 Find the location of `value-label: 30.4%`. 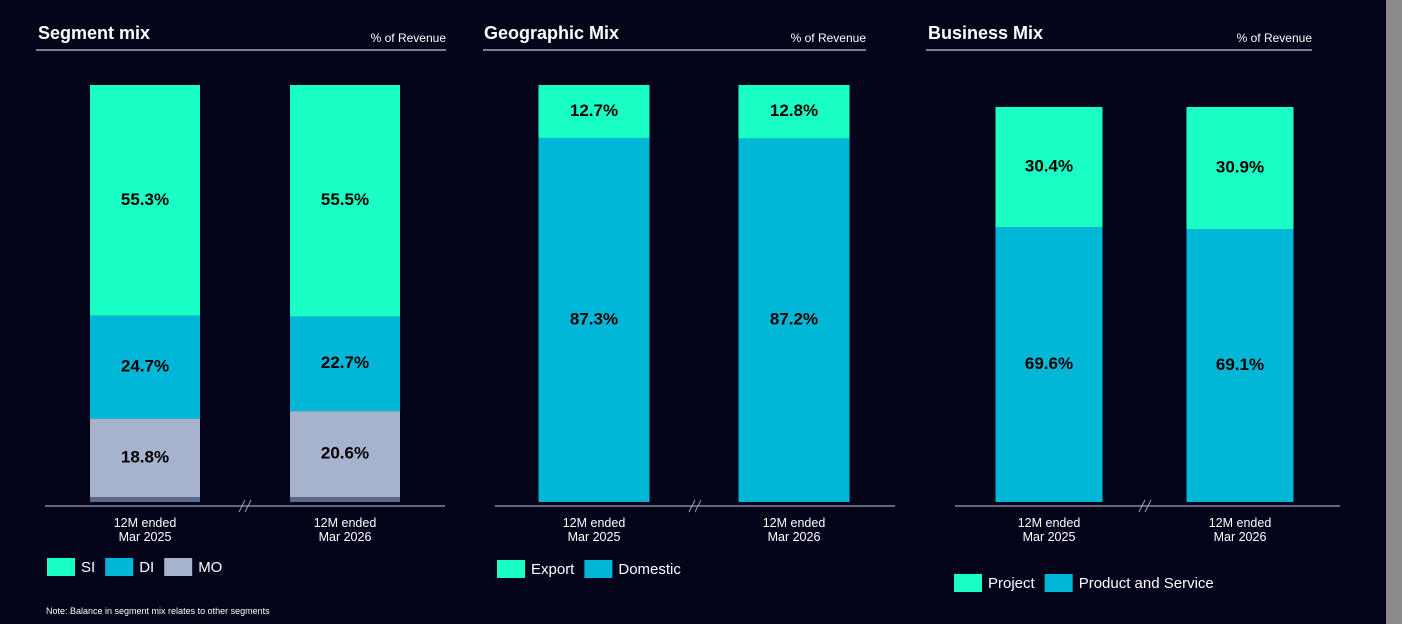

value-label: 30.4% is located at coordinates (1049, 166).